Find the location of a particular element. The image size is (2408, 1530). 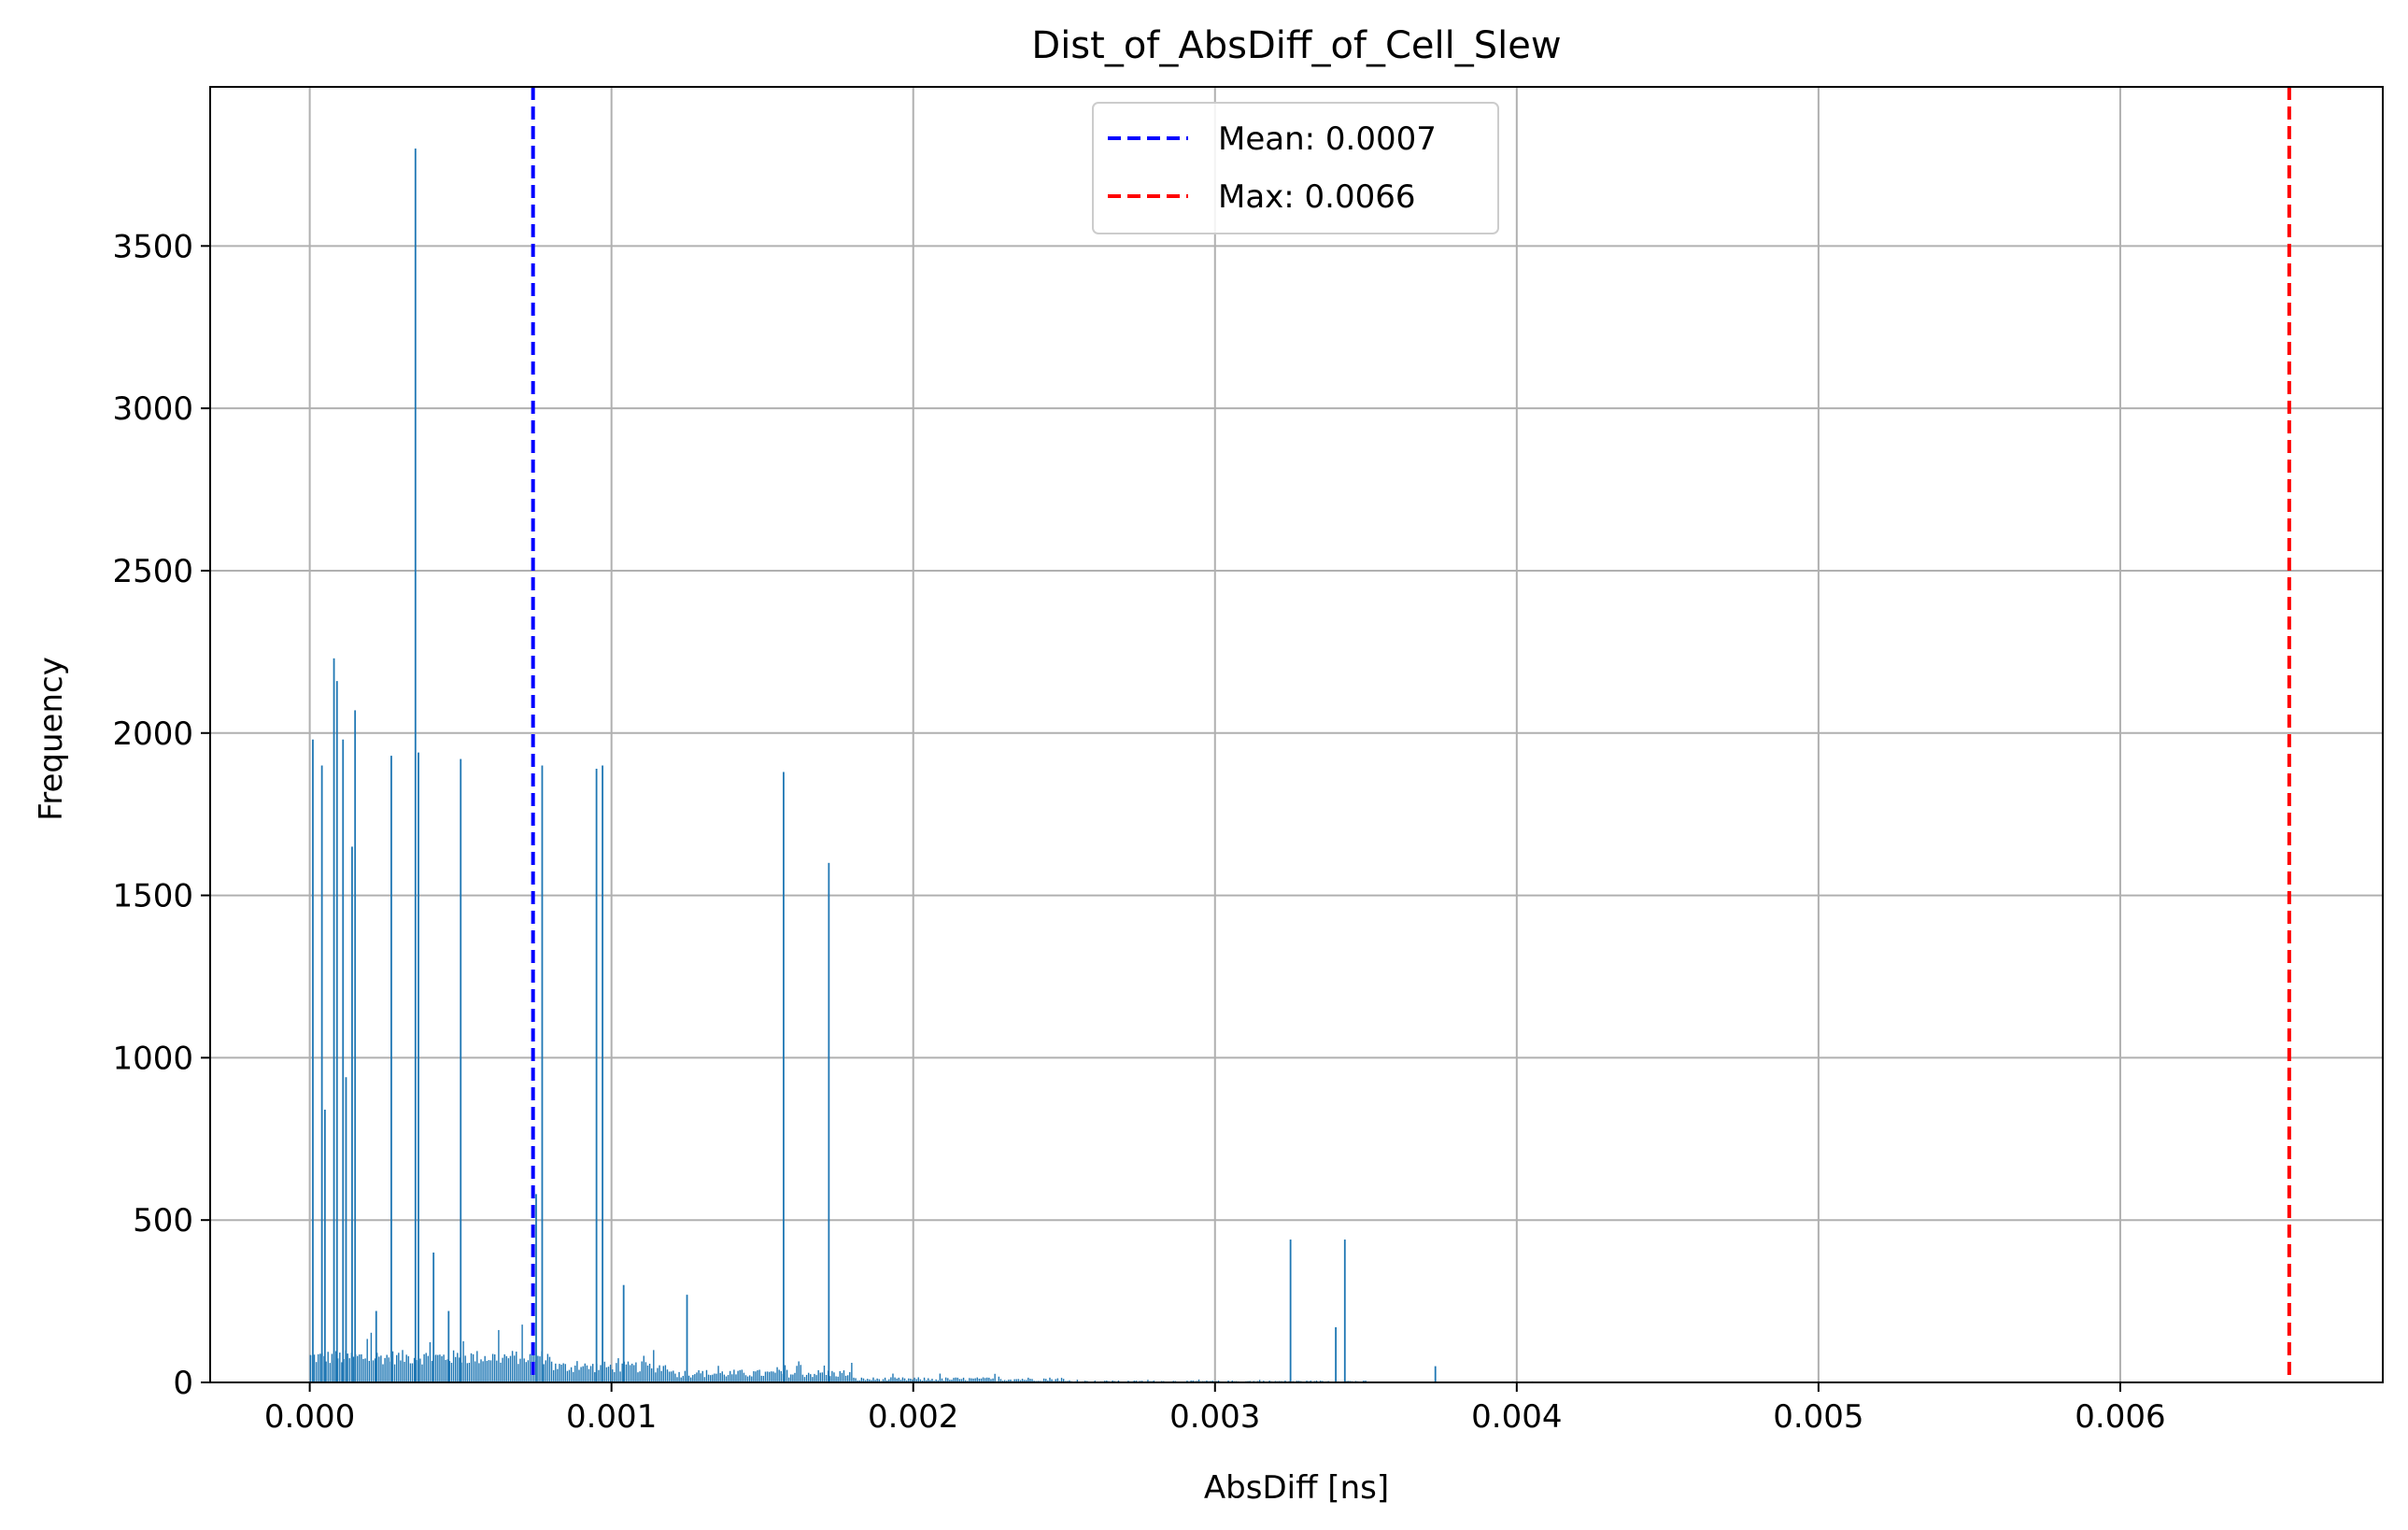

x-tick-label: 0.002 is located at coordinates (913, 1417).